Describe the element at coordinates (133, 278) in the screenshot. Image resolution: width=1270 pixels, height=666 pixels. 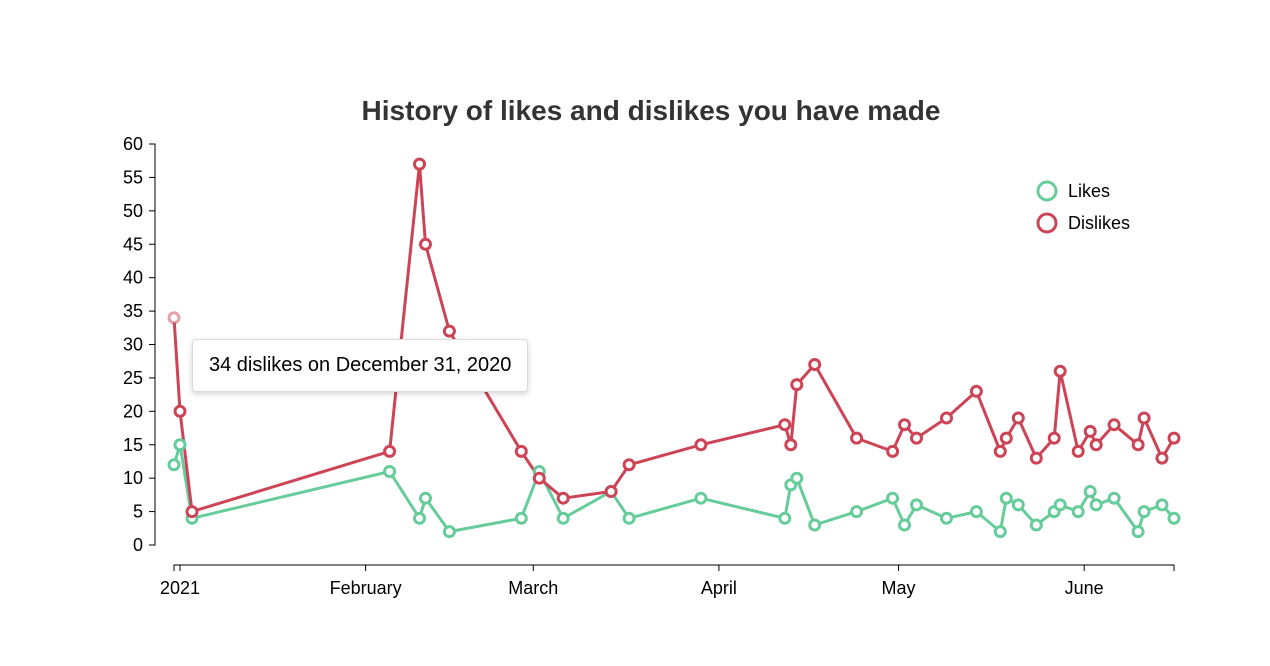
I see `y-tick-label: 40` at that location.